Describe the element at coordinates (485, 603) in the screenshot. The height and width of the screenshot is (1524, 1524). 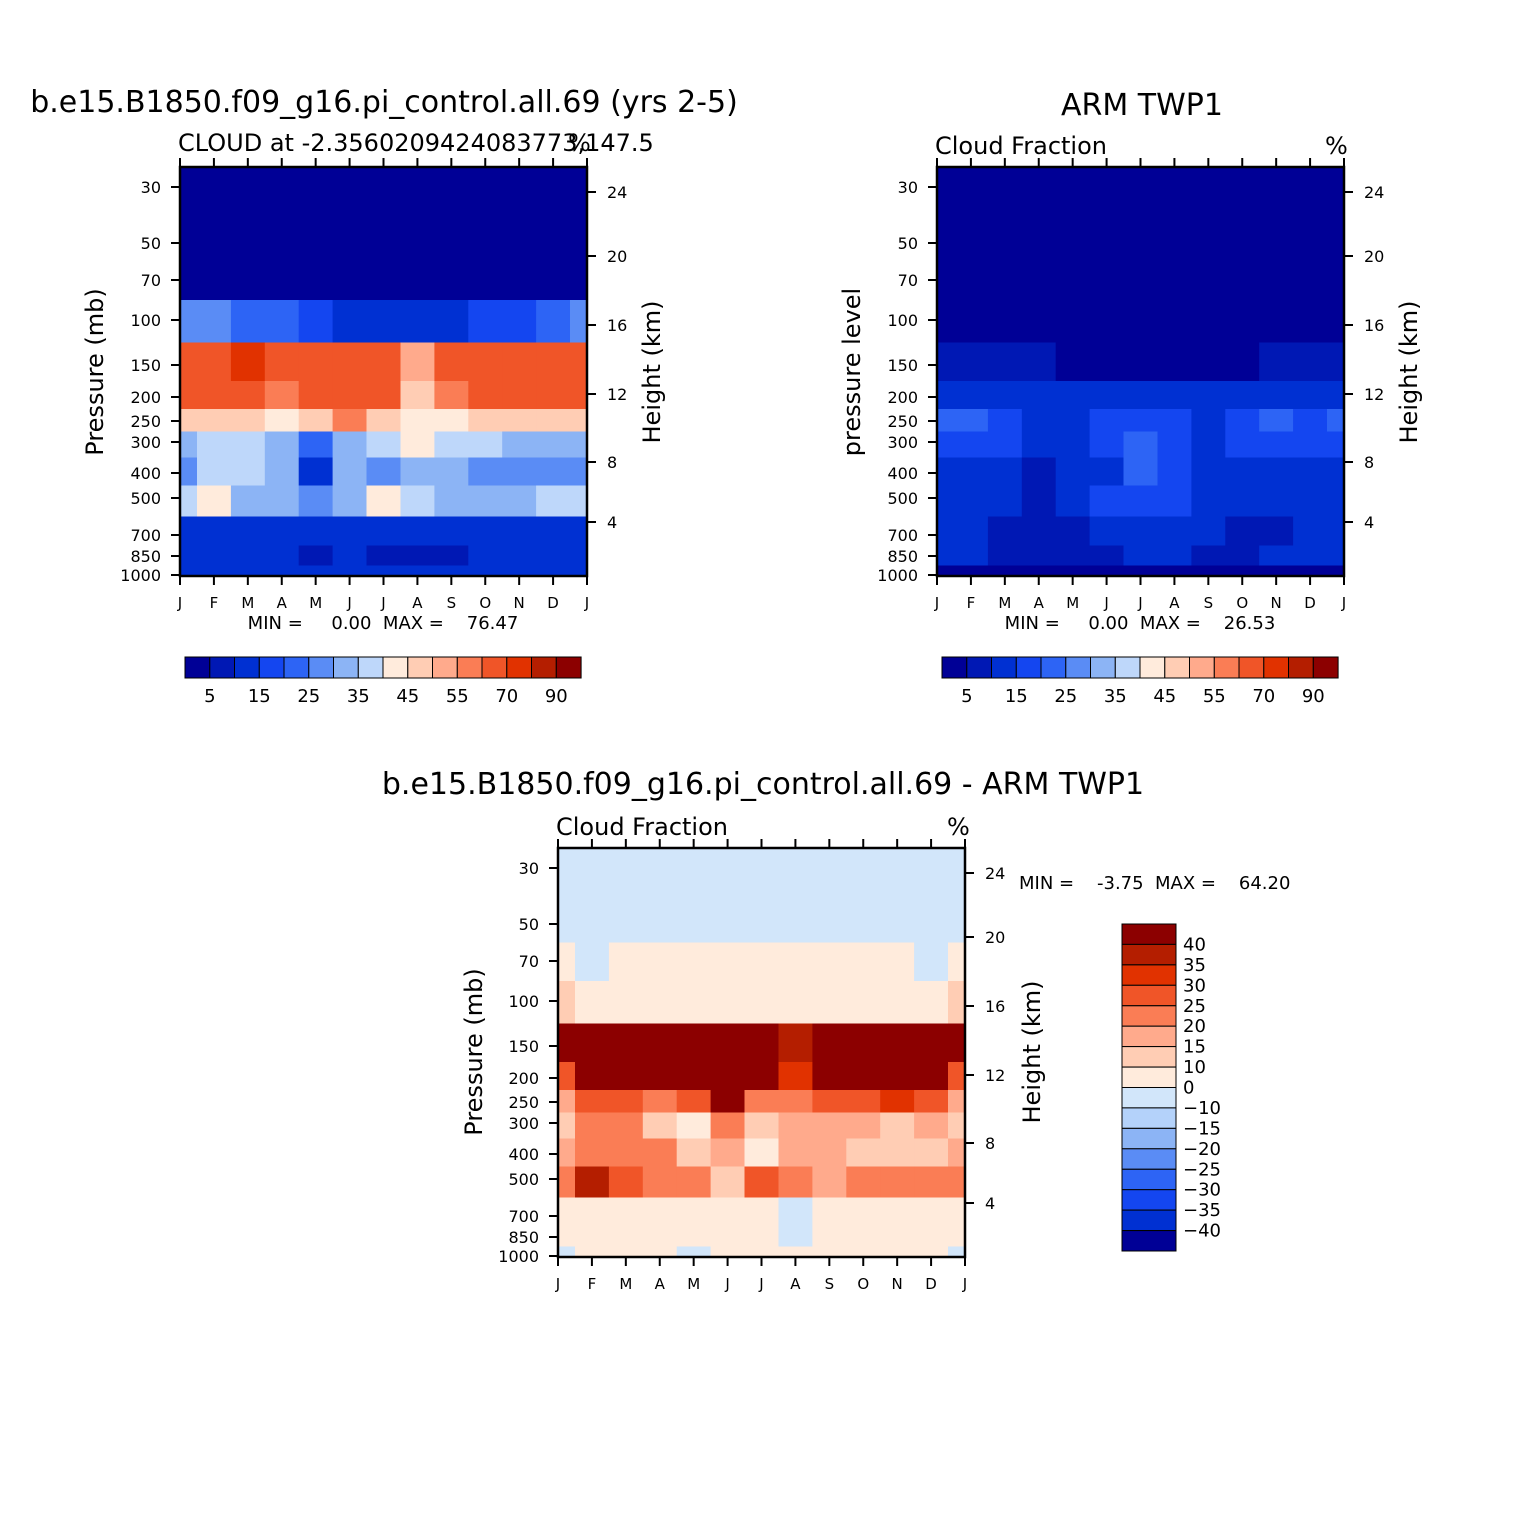
I see `month-label: O` at that location.